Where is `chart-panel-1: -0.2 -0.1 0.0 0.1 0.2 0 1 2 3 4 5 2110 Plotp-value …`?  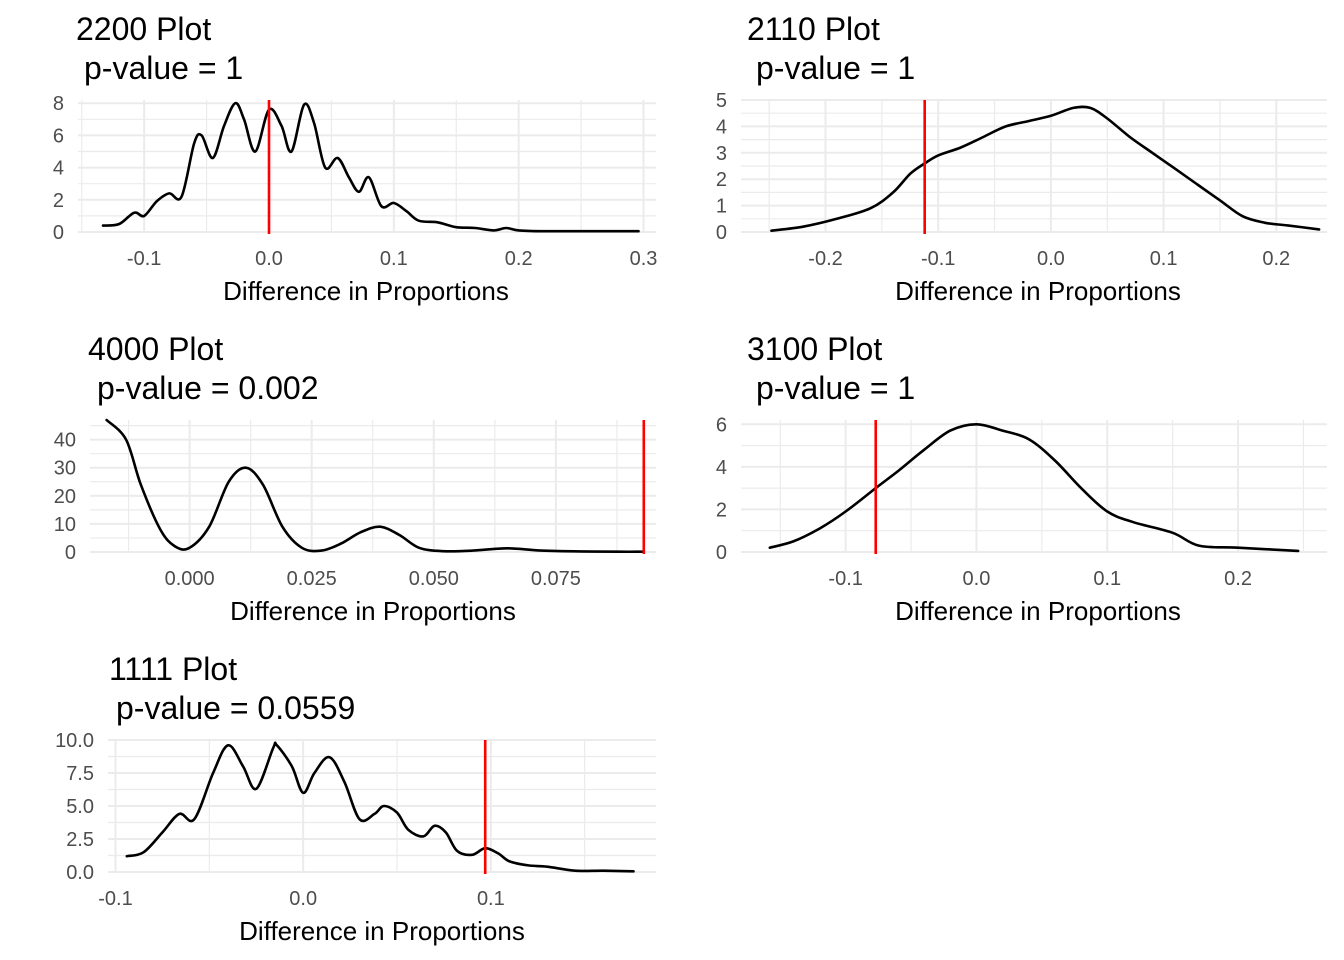 chart-panel-1: -0.2 -0.1 0.0 0.1 0.2 0 1 2 3 4 5 2110 Plotp-value … is located at coordinates (1021, 158).